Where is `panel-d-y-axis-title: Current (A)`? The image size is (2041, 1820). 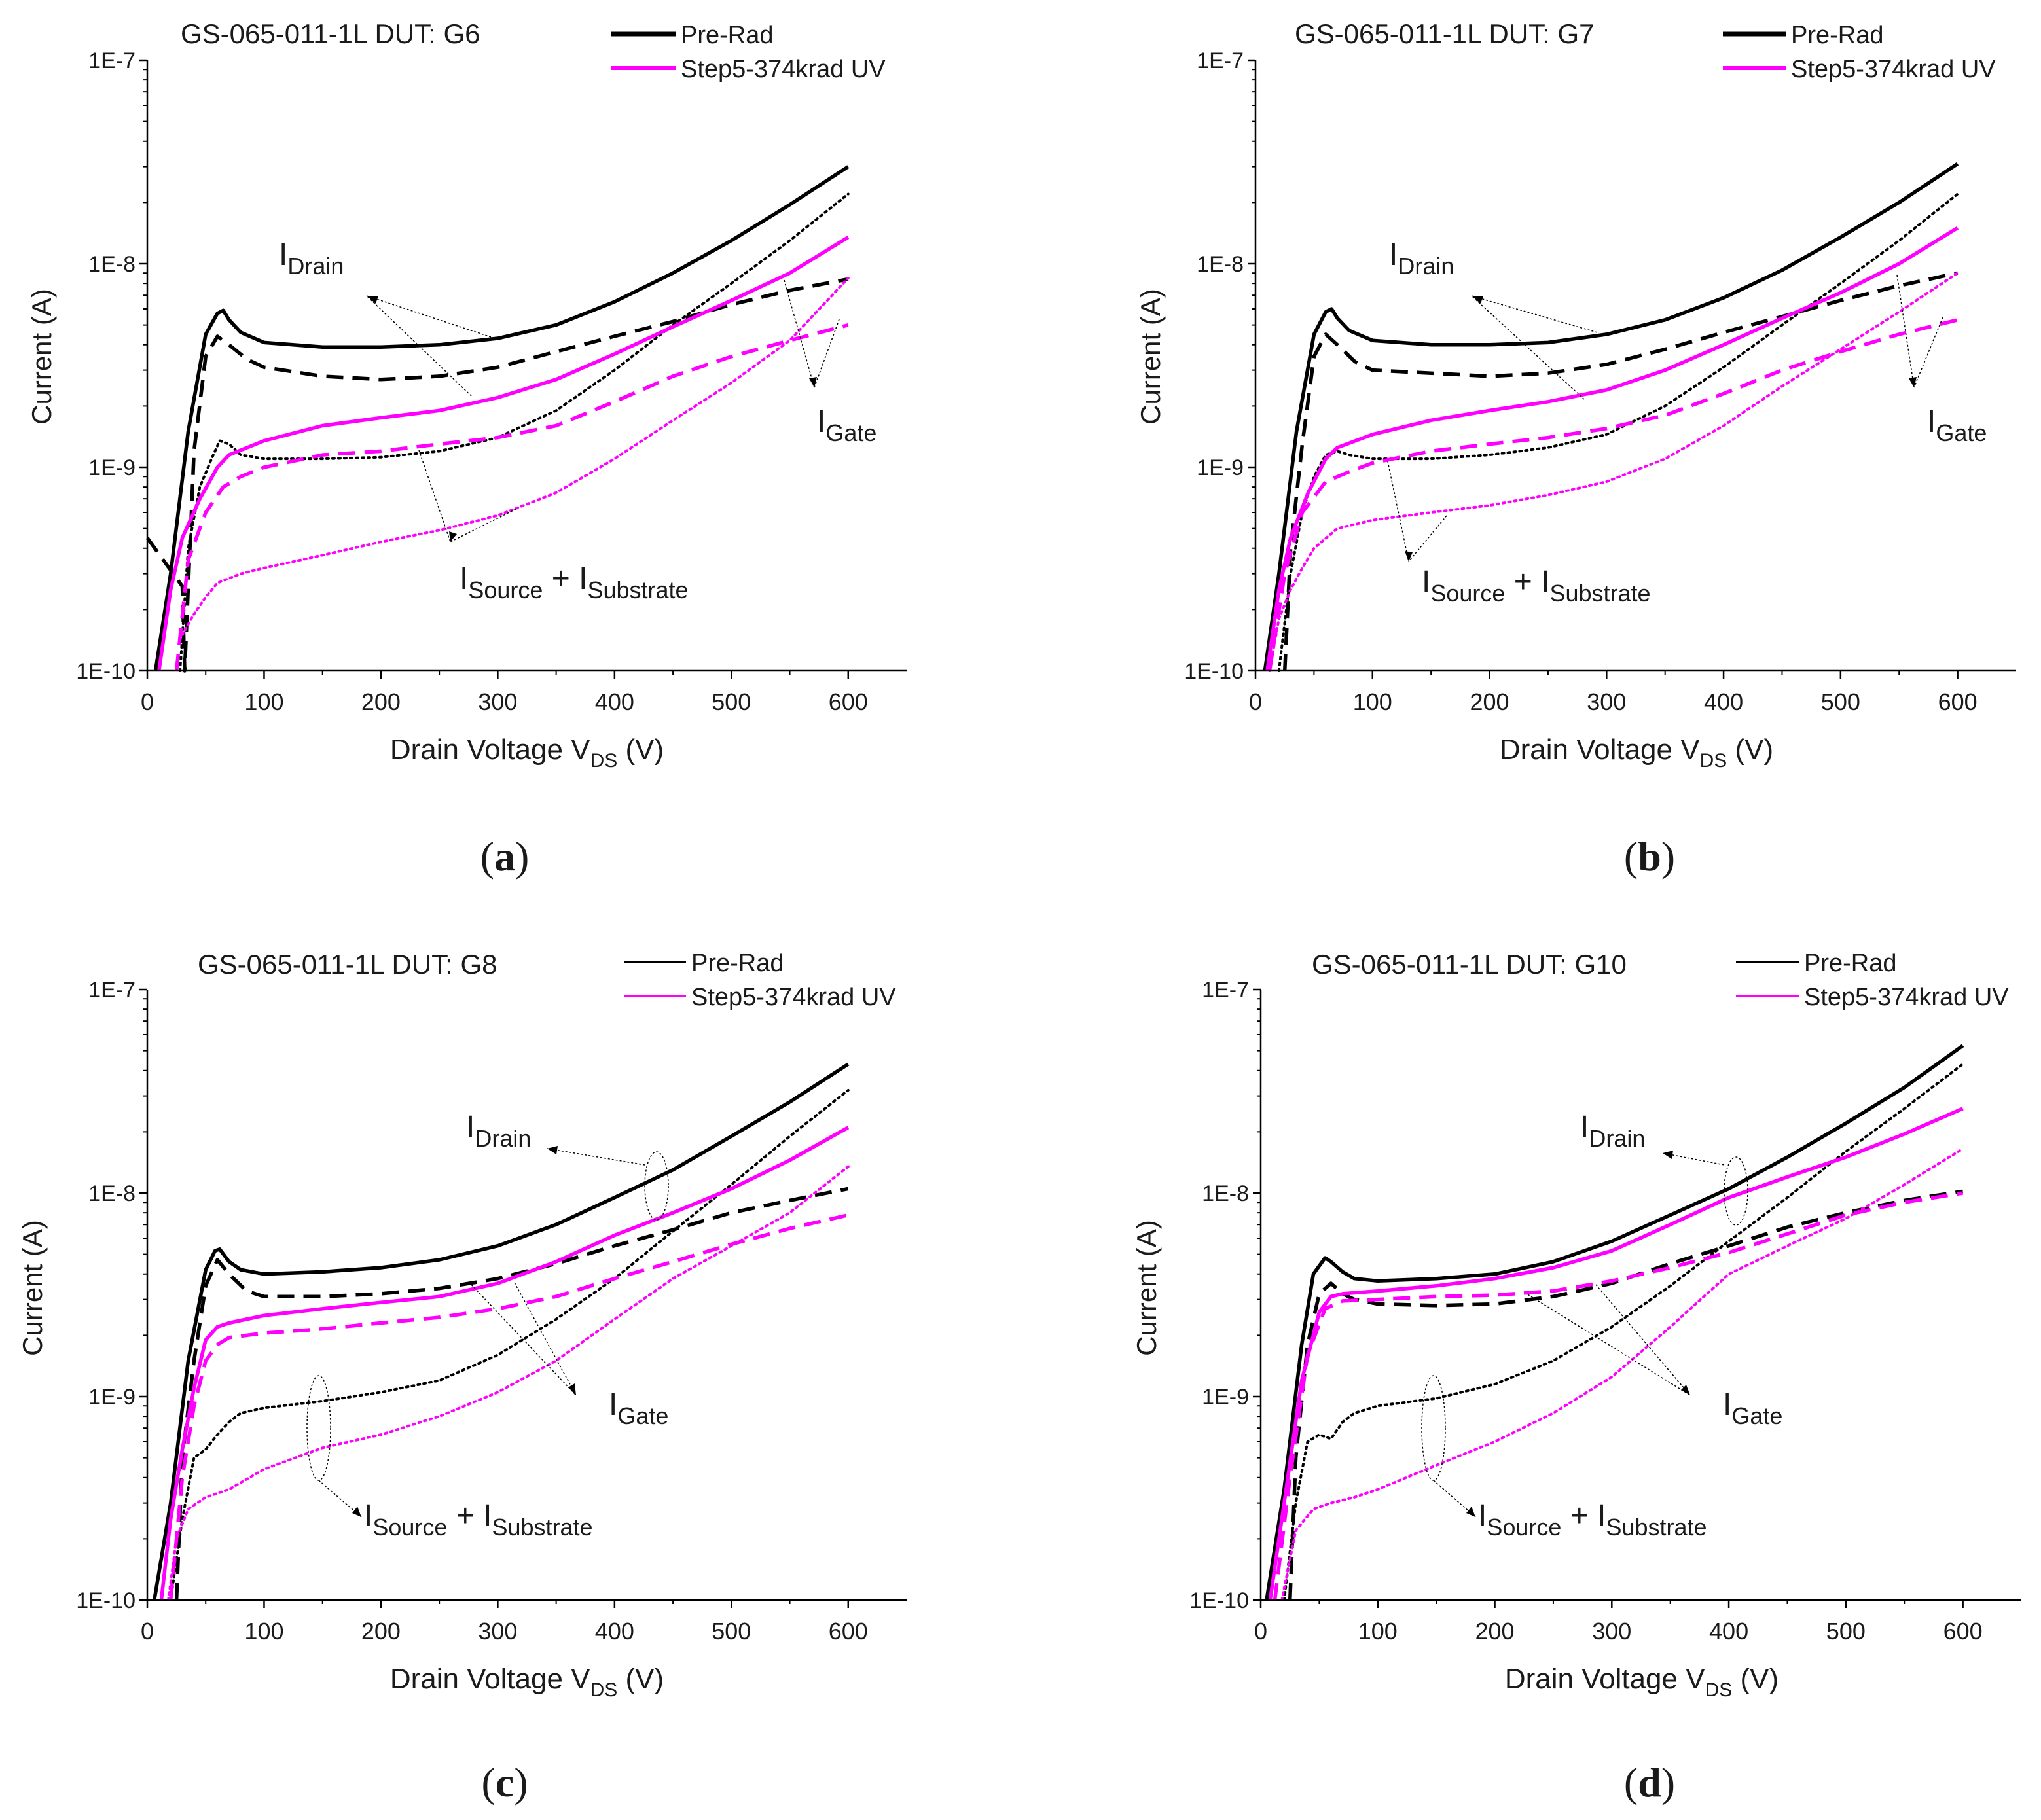
panel-d-y-axis-title: Current (A) is located at coordinates (1146, 1288).